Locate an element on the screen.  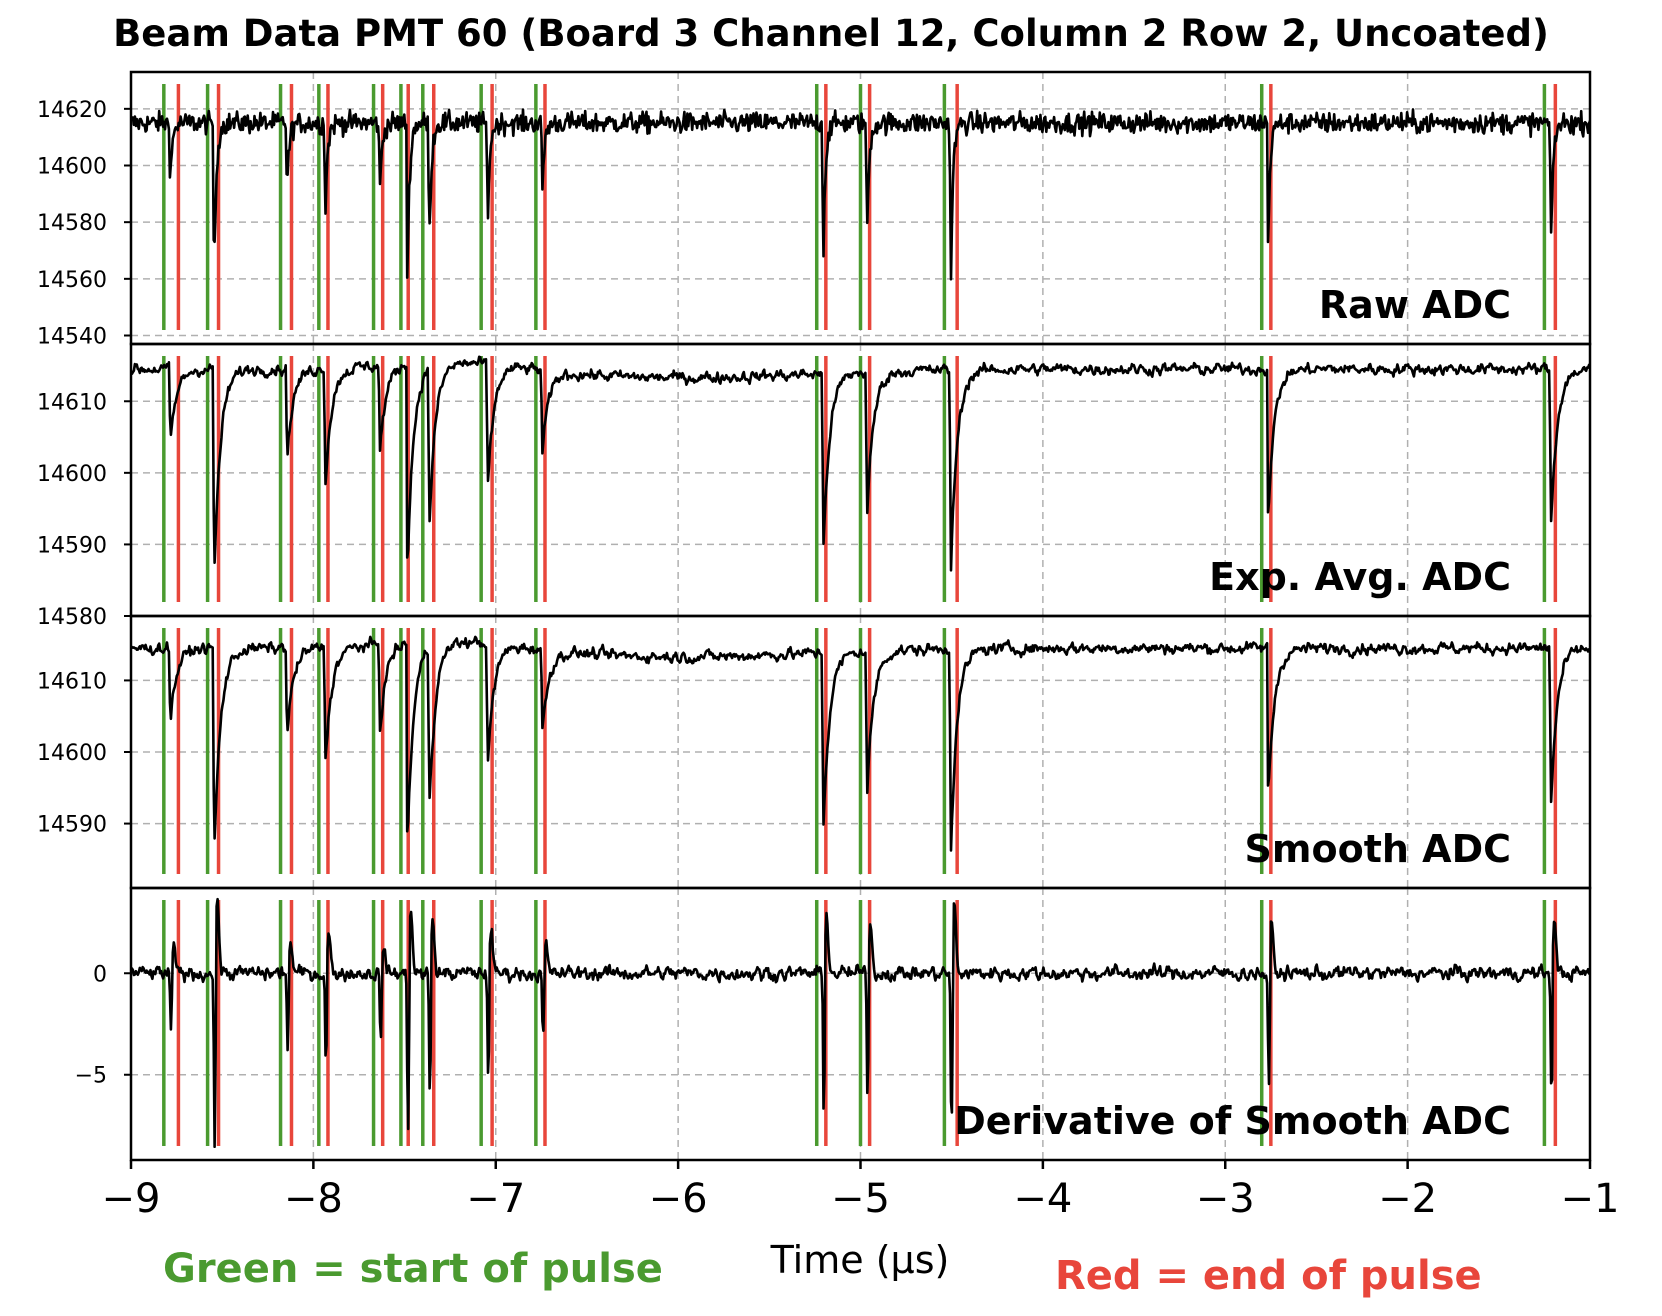
panel-label: Derivative of Smooth ADC is located at coordinates (1232, 1121).